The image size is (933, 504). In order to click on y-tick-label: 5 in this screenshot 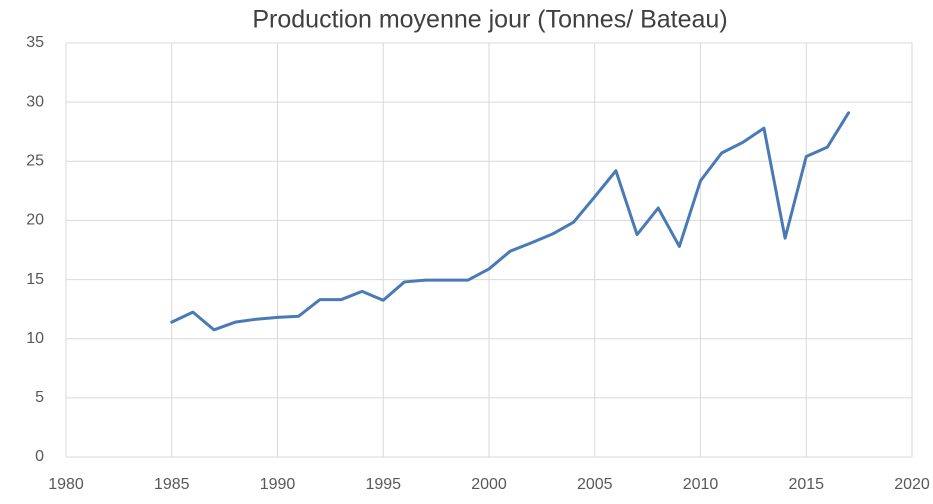, I will do `click(39, 397)`.